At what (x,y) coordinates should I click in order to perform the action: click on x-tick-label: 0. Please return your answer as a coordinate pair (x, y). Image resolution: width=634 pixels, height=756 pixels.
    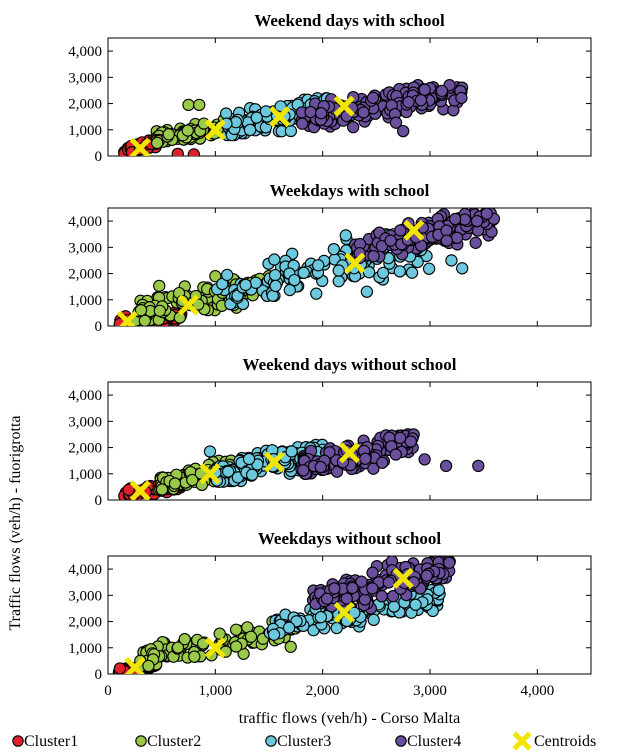
    Looking at the image, I should click on (108, 691).